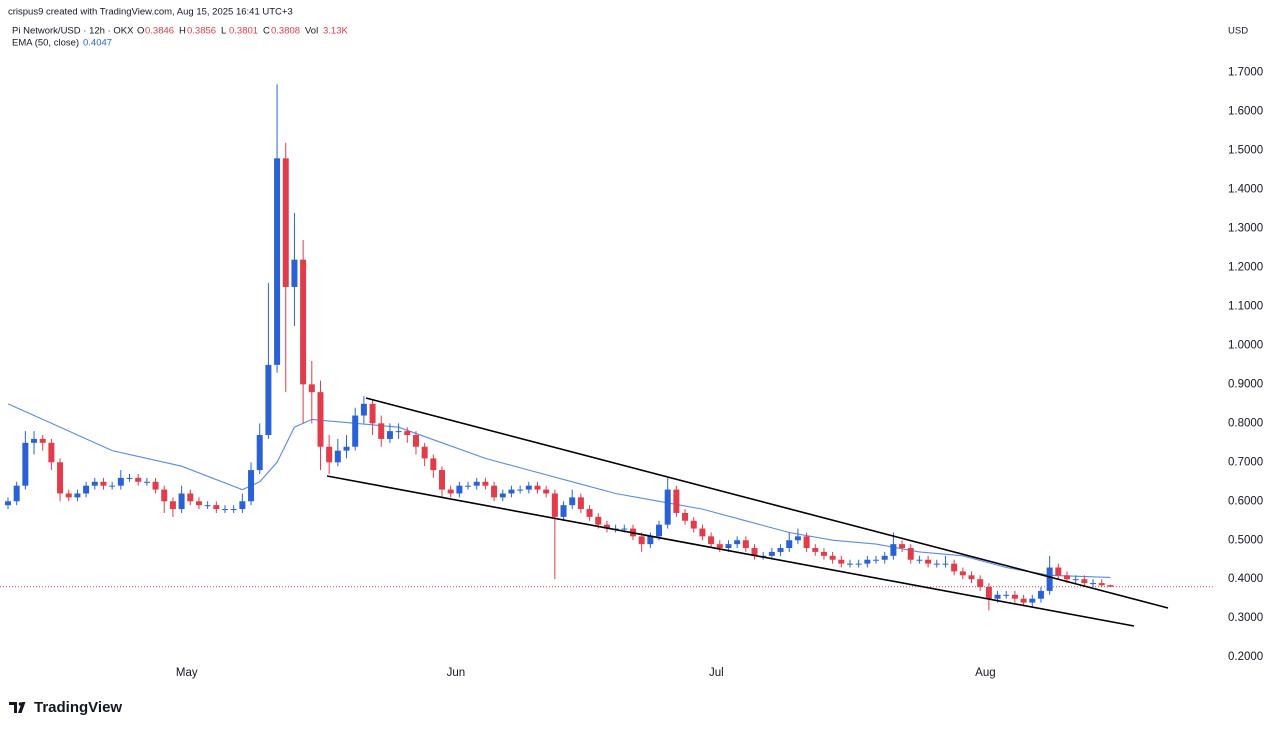  Describe the element at coordinates (716, 673) in the screenshot. I see `x-tick-label: Jul` at that location.